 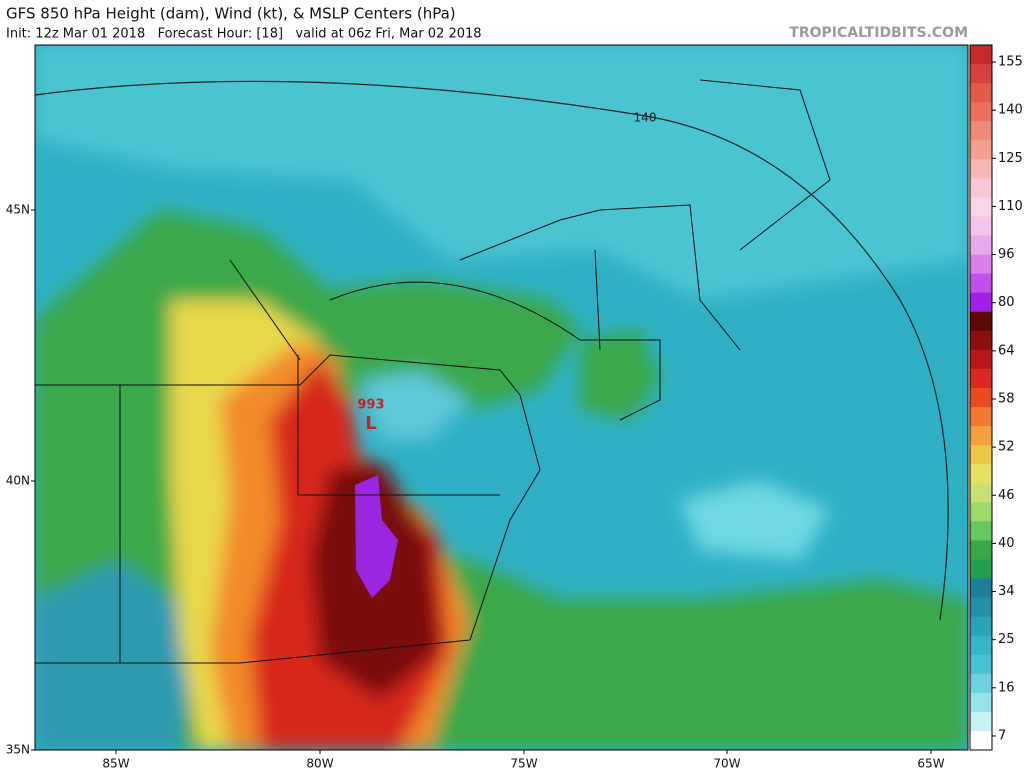 I want to click on lat-label: 35N, so click(x=18, y=750).